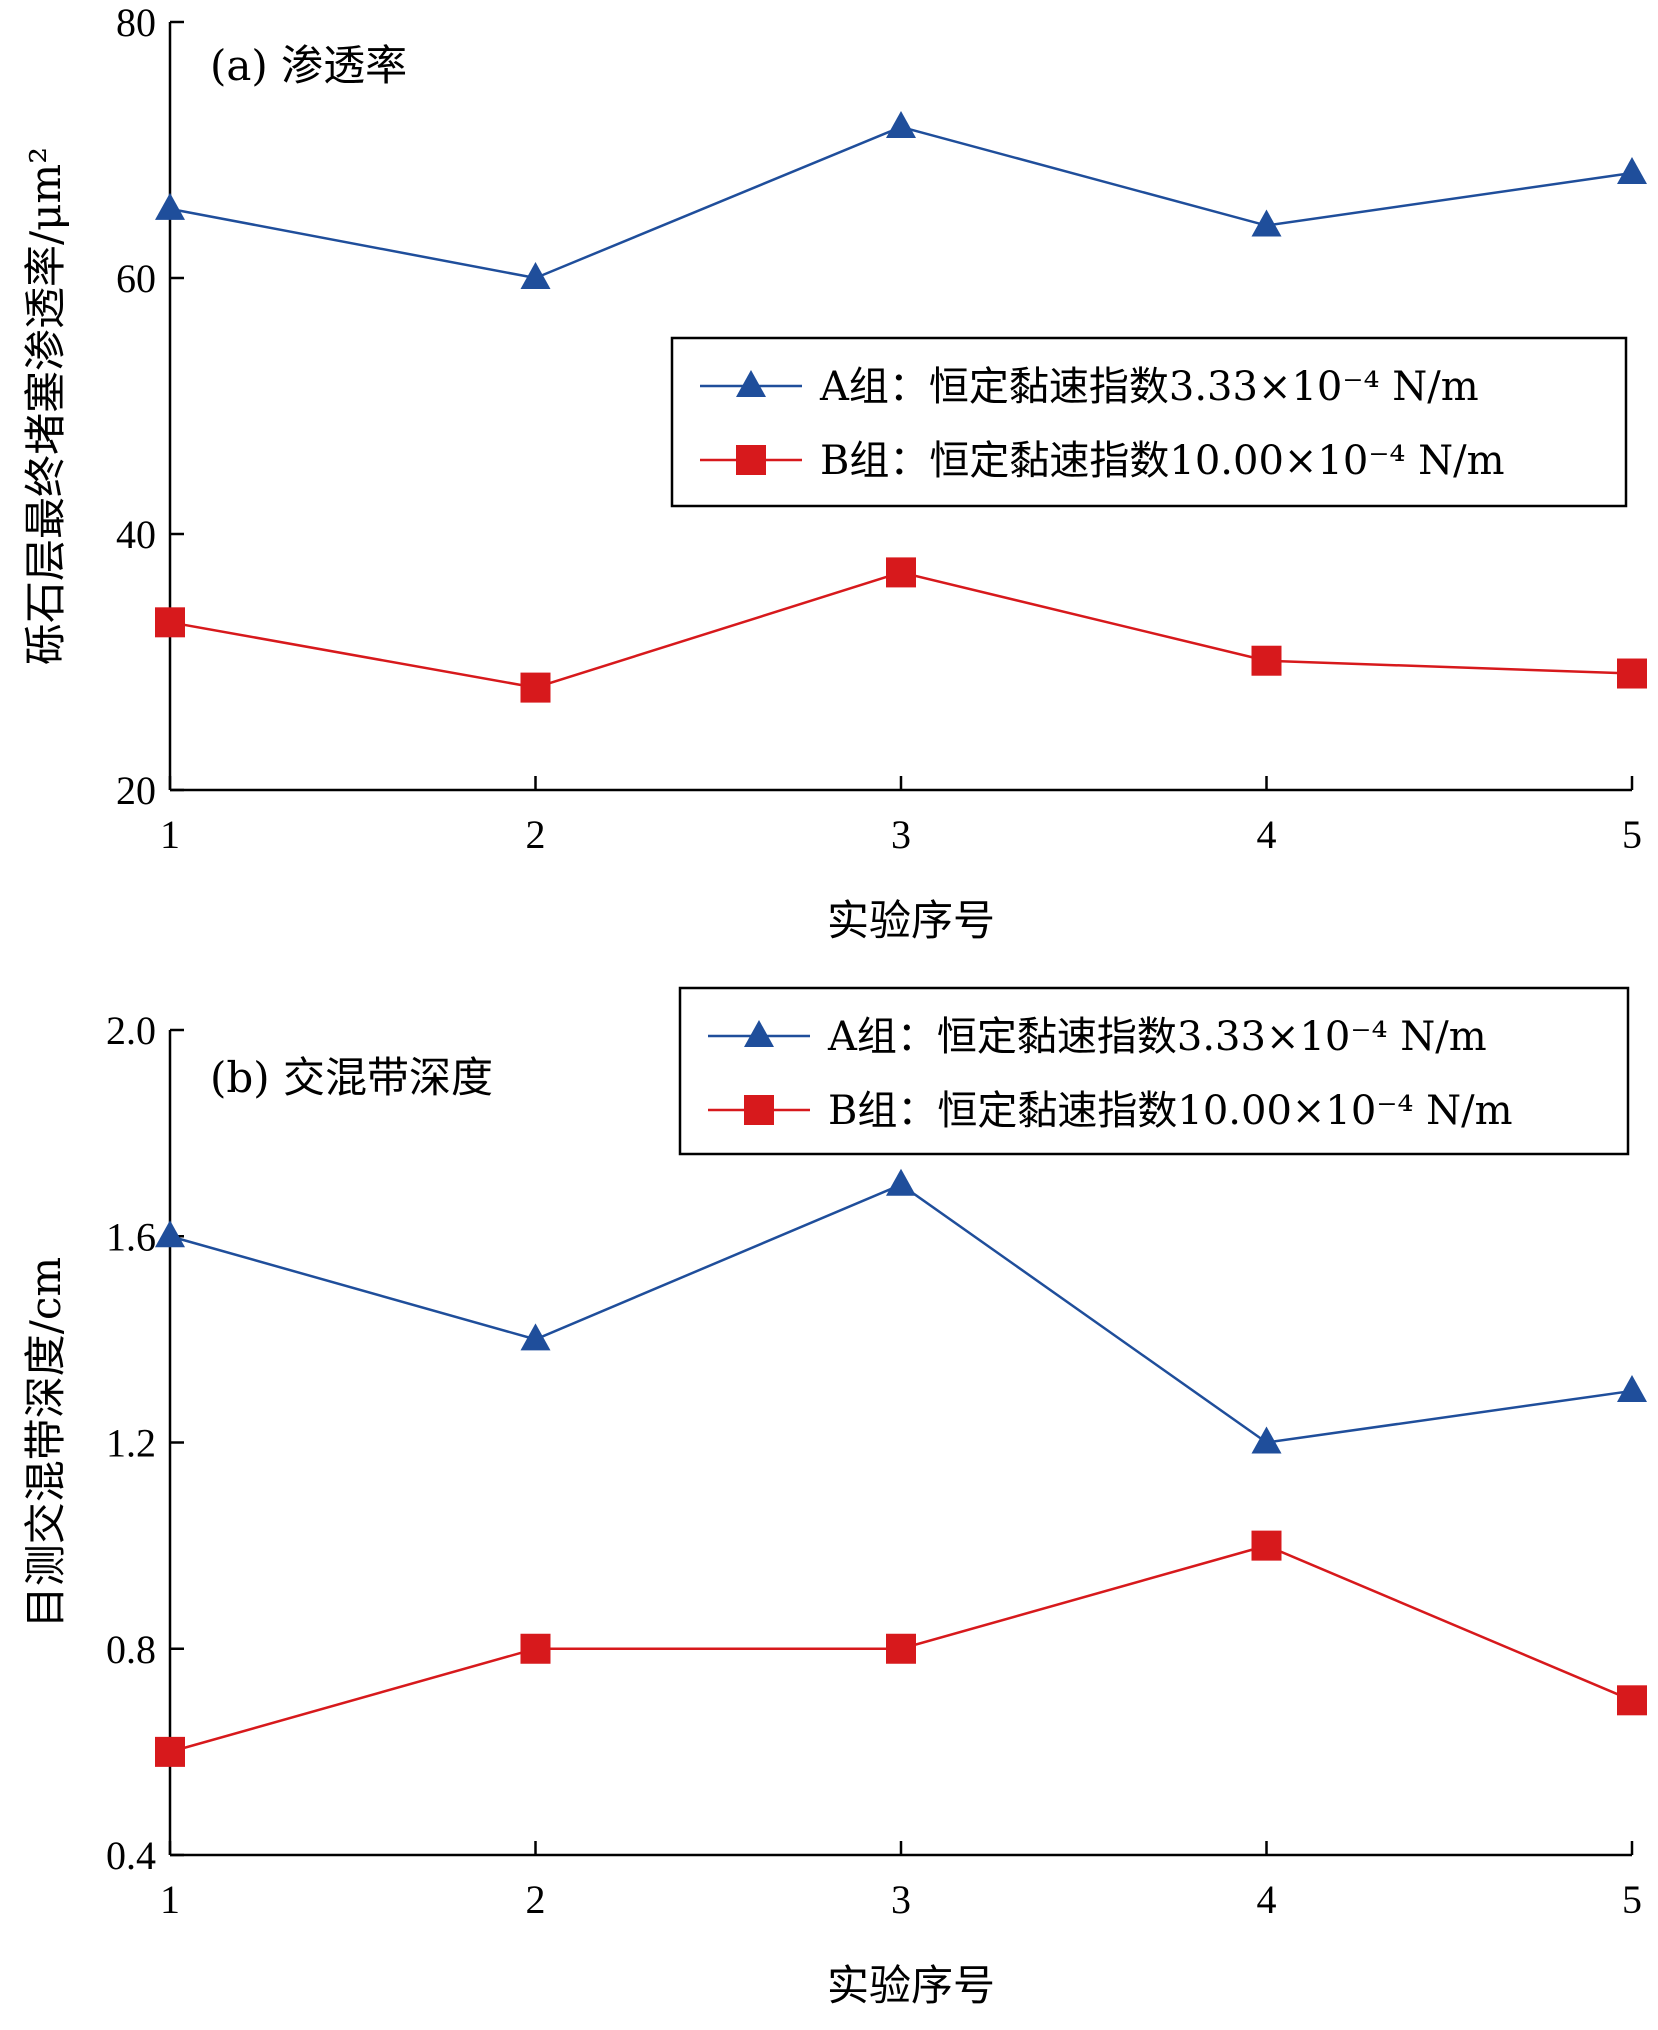  What do you see at coordinates (131, 1443) in the screenshot?
I see `y-tick-label: 1.2` at bounding box center [131, 1443].